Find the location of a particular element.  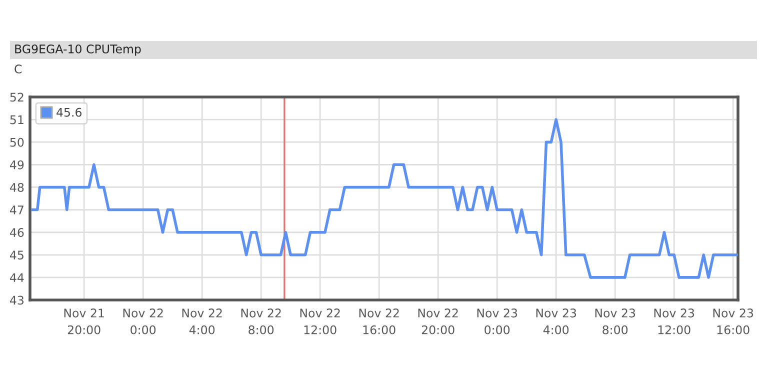

legend-label: 45.6 is located at coordinates (69, 112).